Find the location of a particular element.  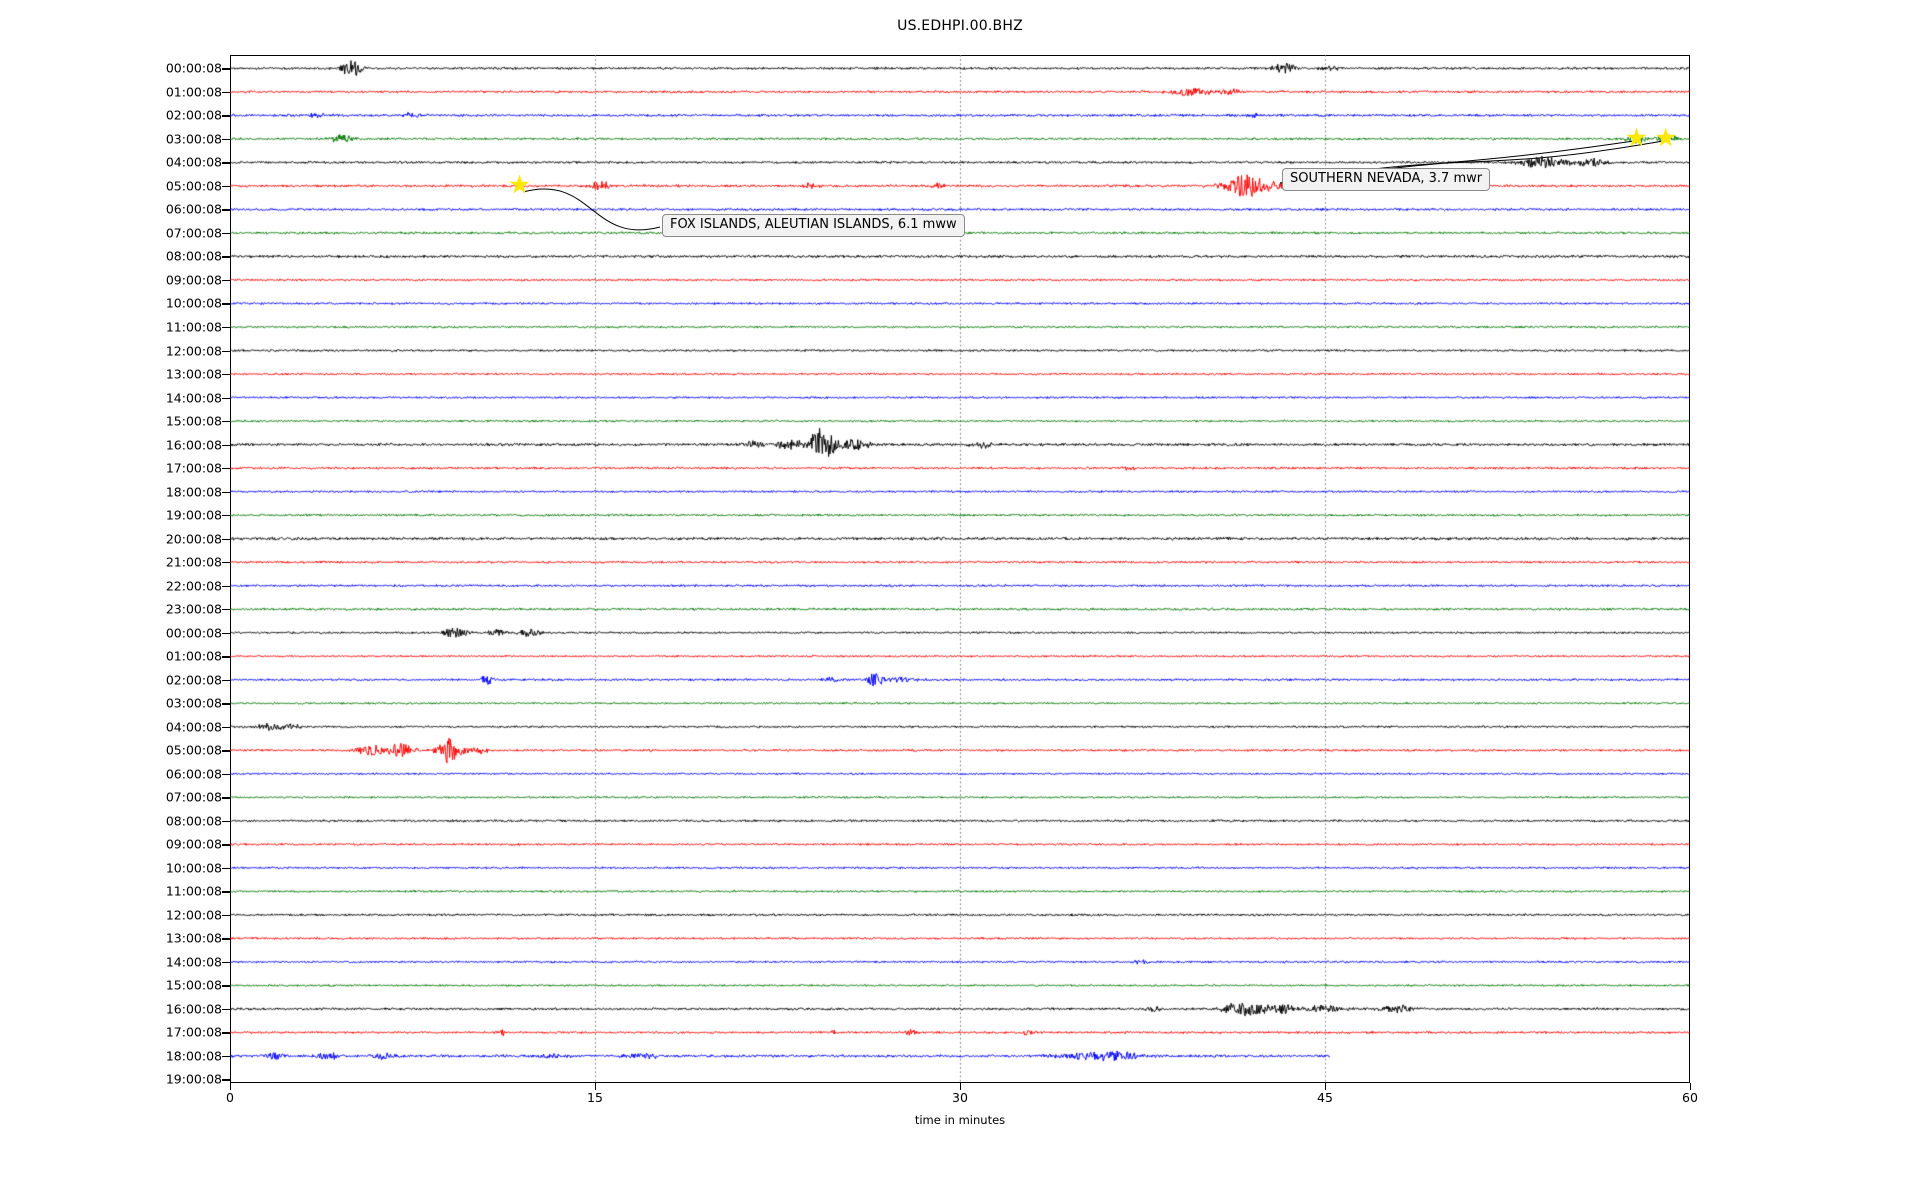

x-tick-label: 60 is located at coordinates (1690, 1097).